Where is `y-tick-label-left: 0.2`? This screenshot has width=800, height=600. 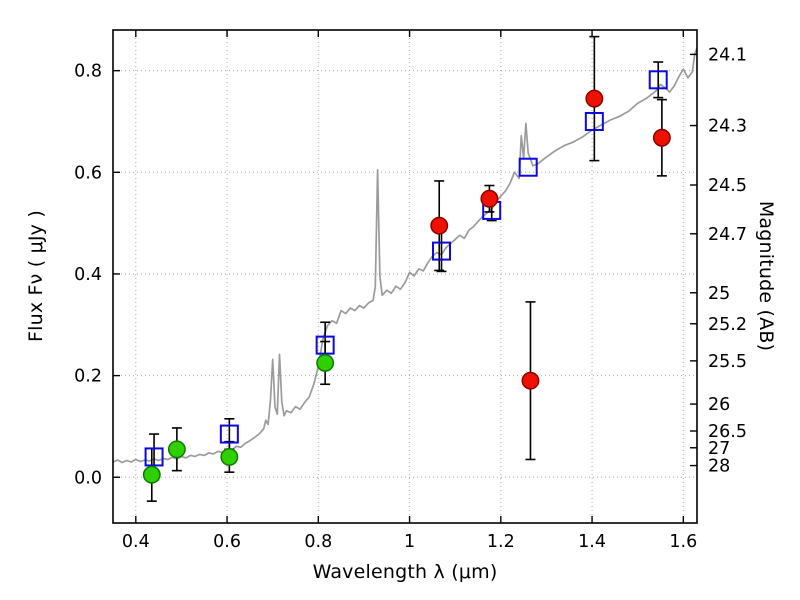 y-tick-label-left: 0.2 is located at coordinates (88, 377).